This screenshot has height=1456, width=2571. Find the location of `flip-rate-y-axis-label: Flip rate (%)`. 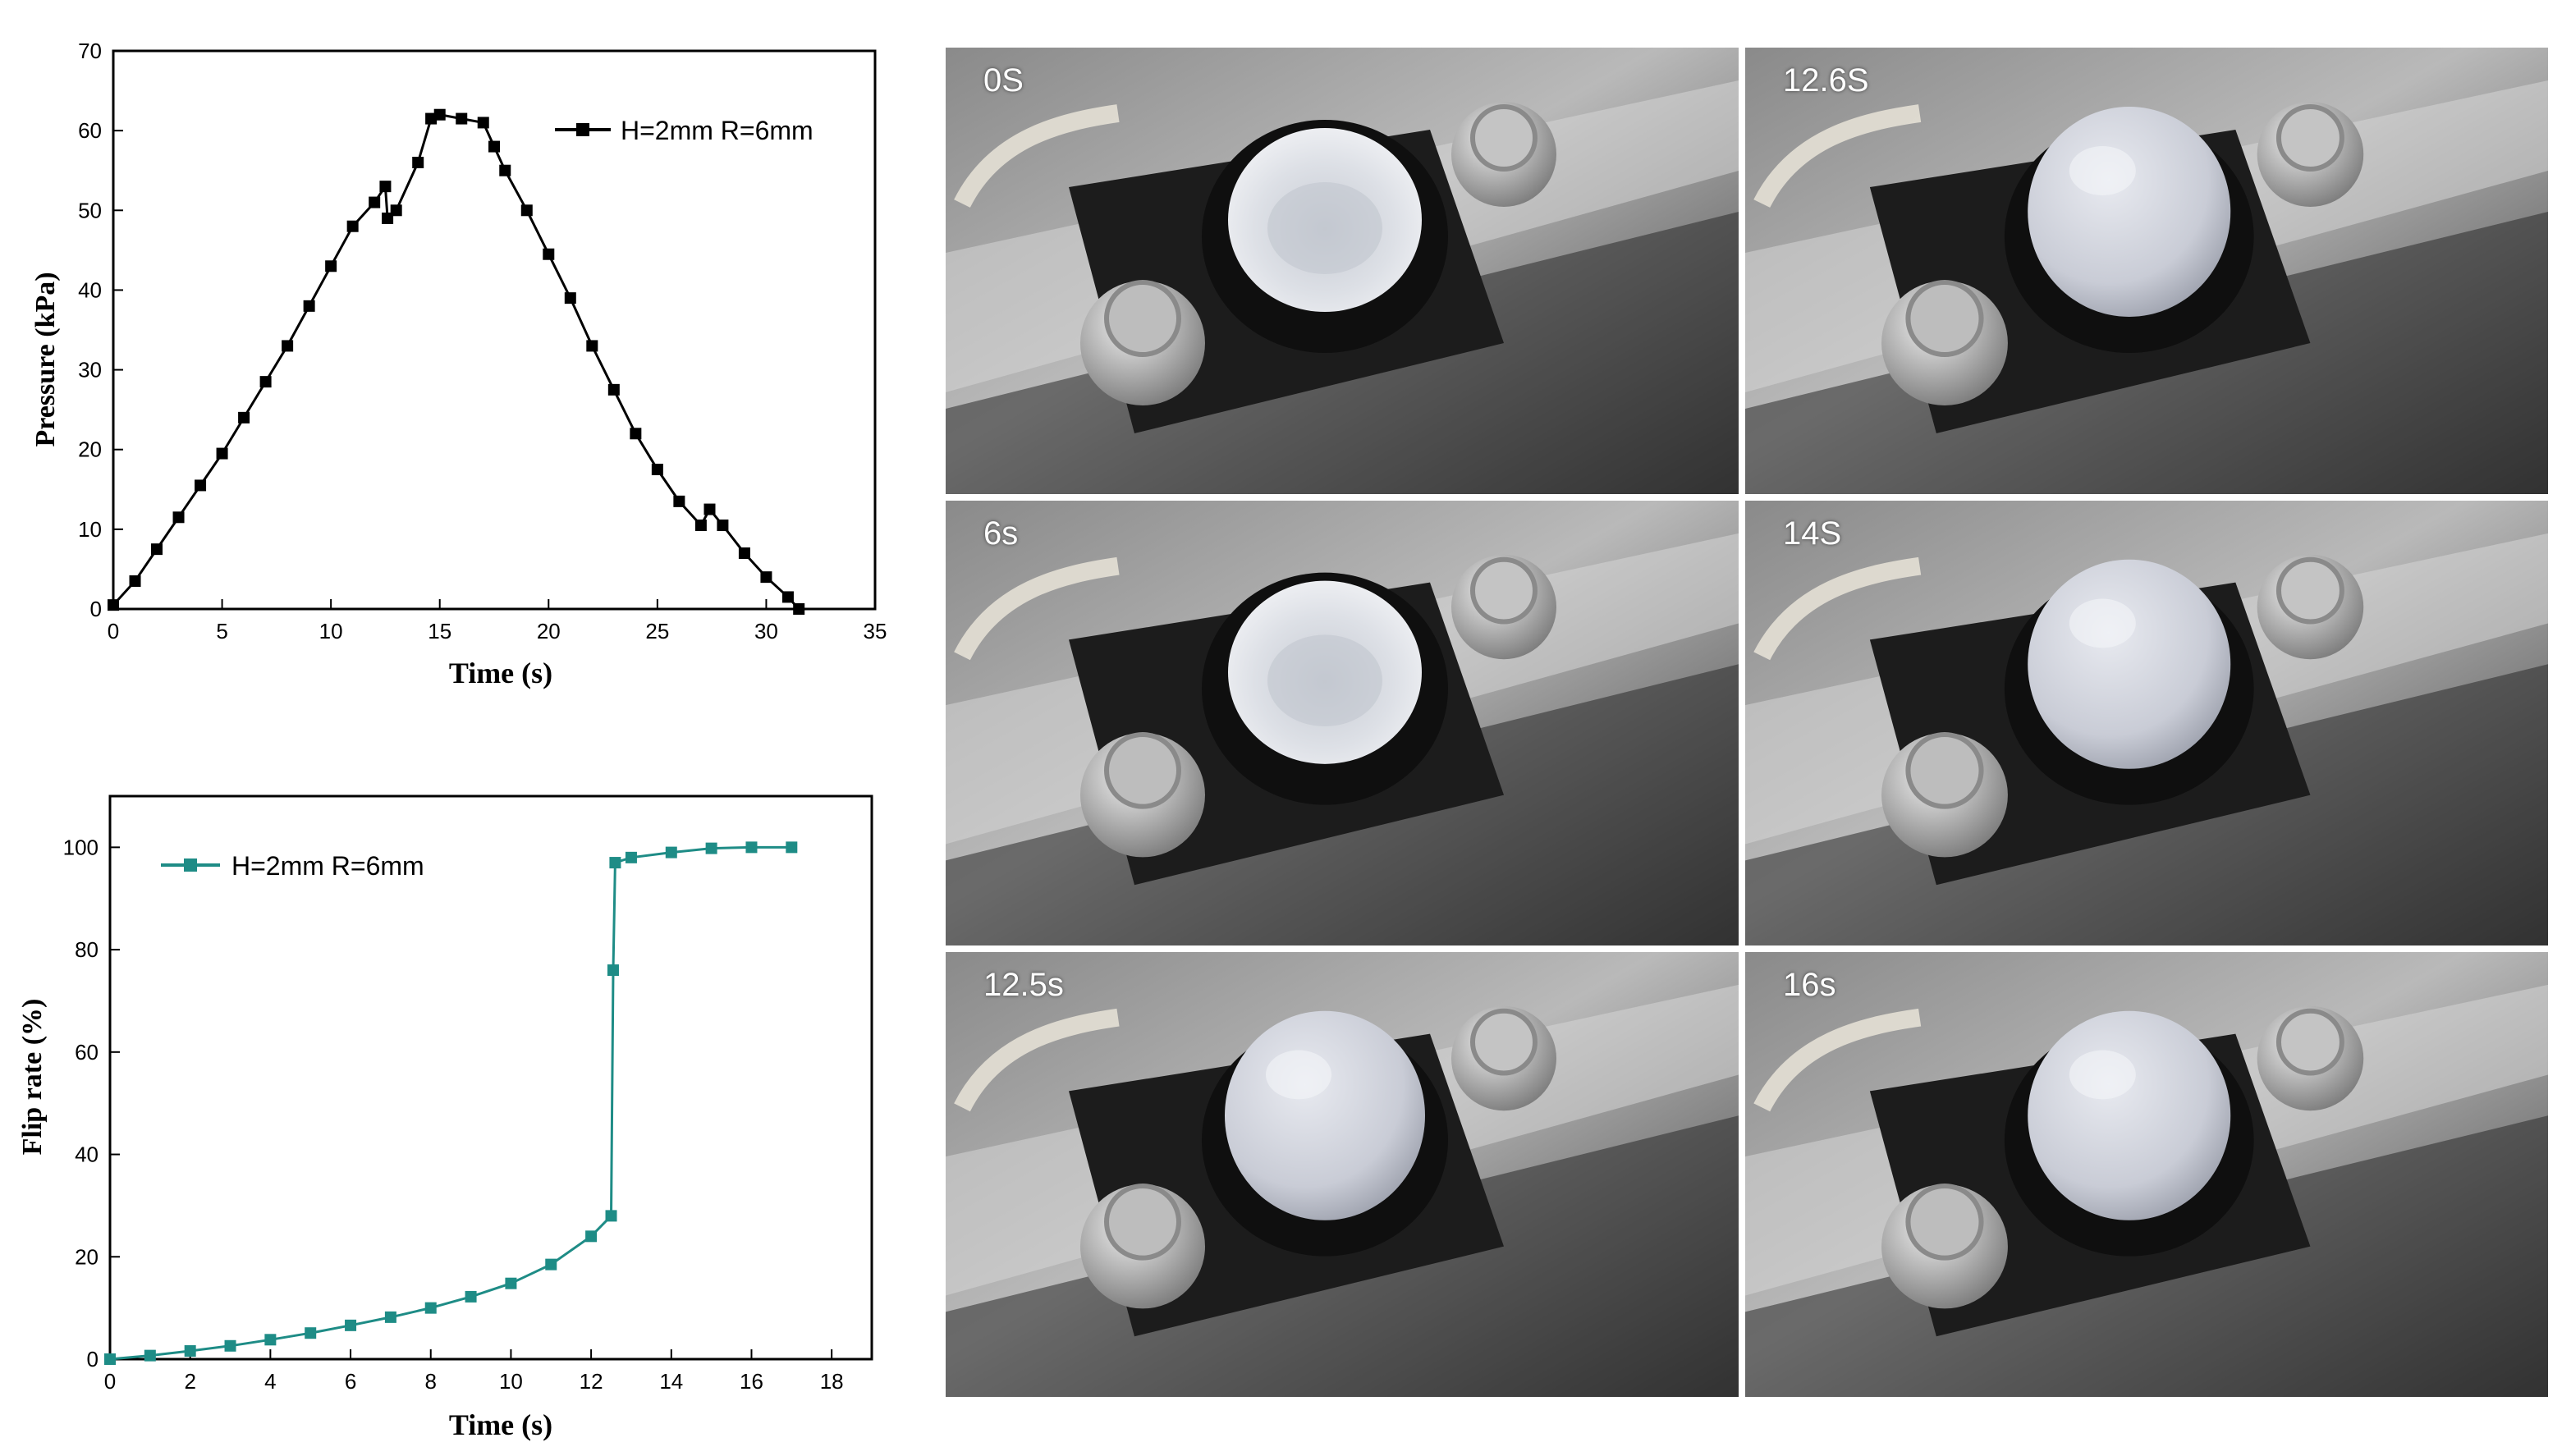

flip-rate-y-axis-label: Flip rate (%) is located at coordinates (32, 1077).